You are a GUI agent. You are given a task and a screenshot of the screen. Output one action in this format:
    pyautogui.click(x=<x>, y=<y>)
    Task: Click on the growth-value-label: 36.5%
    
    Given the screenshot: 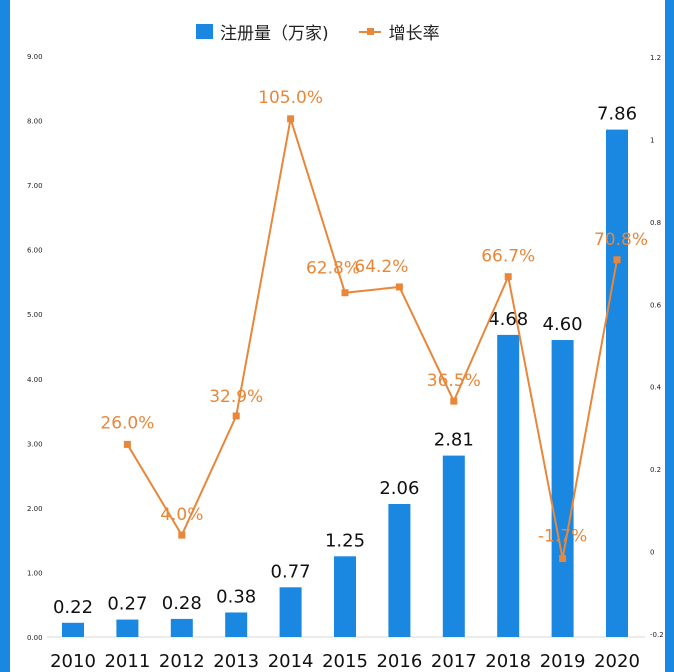 What is the action you would take?
    pyautogui.click(x=454, y=381)
    